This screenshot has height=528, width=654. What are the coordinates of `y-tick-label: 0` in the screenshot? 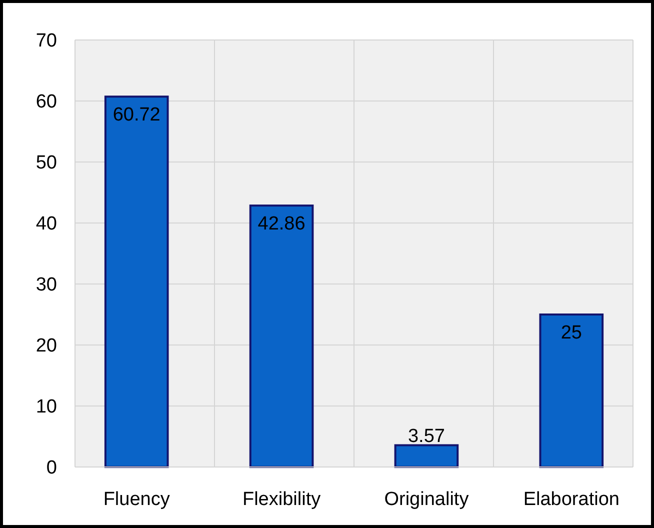 It's located at (51, 468).